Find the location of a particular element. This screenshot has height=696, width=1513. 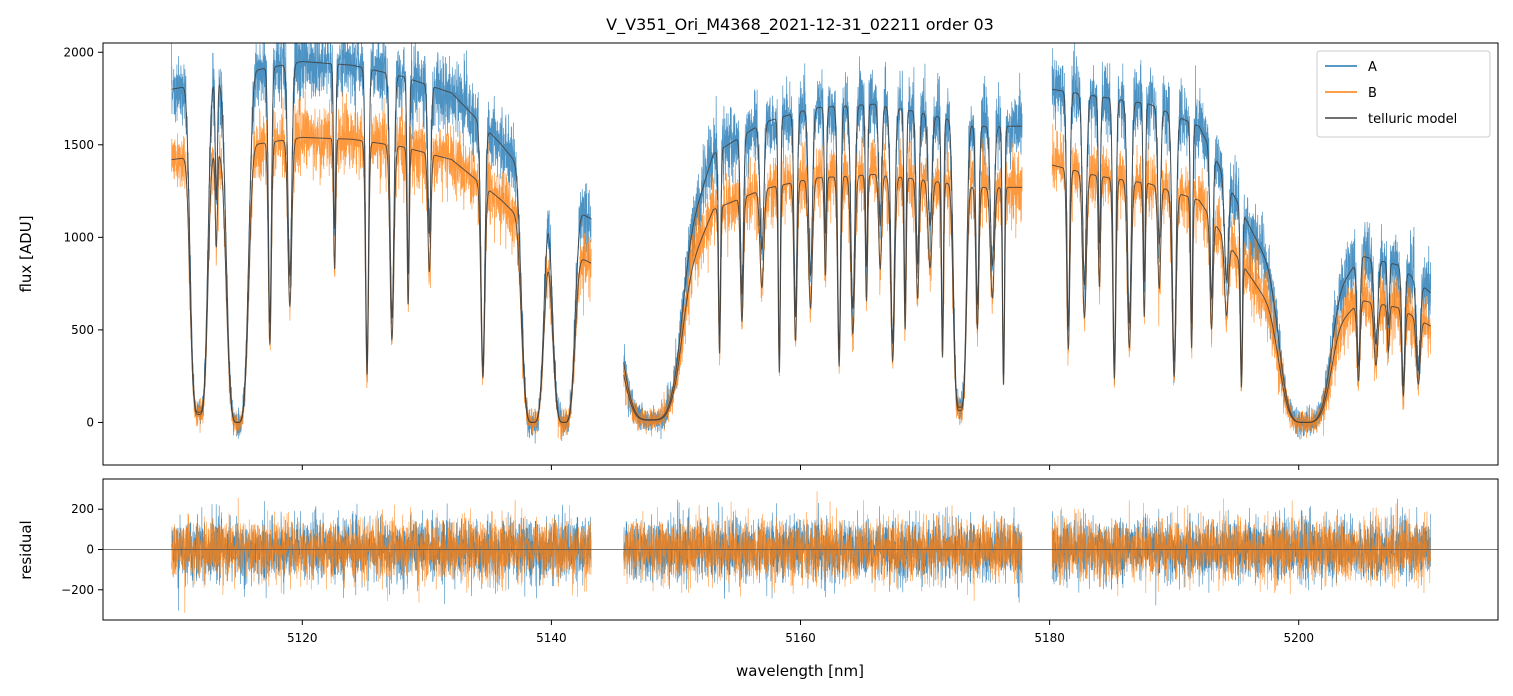

bottom-y-axis-label: residual is located at coordinates (26, 549).